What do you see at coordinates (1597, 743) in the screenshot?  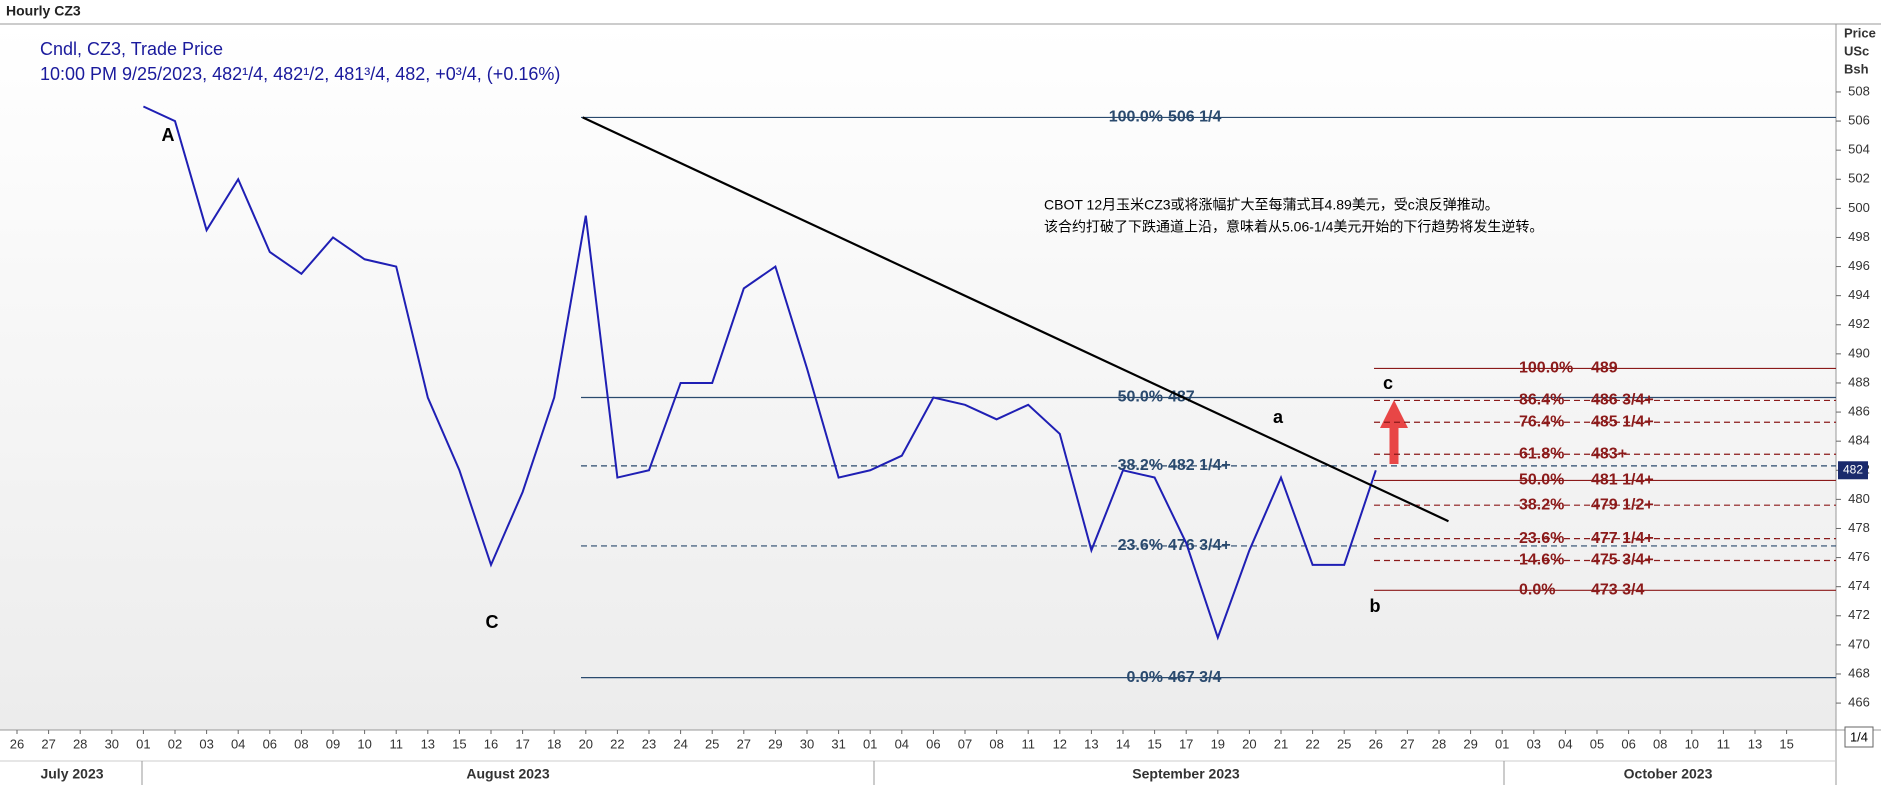 I see `x-tick-label: 05` at bounding box center [1597, 743].